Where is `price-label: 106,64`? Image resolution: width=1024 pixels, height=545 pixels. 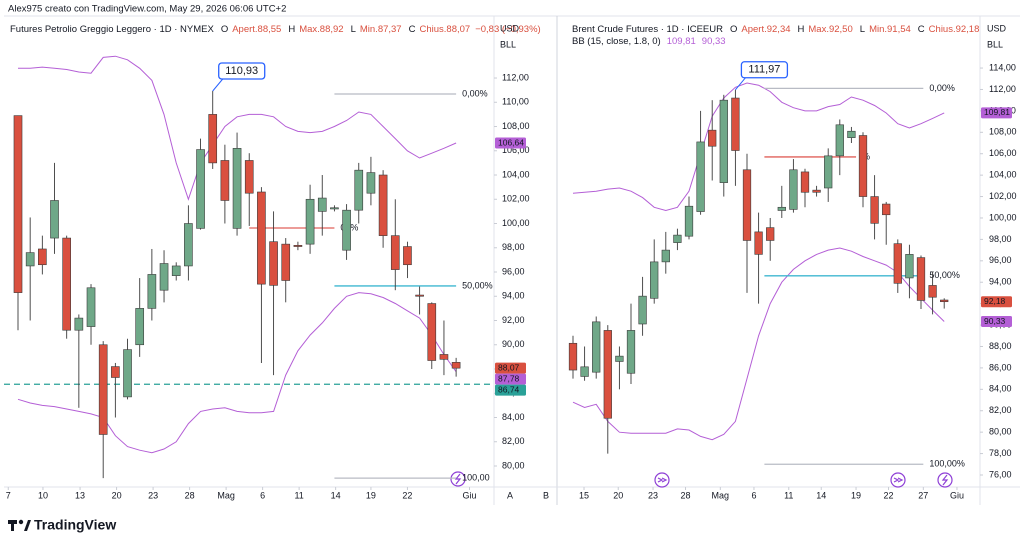 price-label: 106,64 is located at coordinates (511, 142).